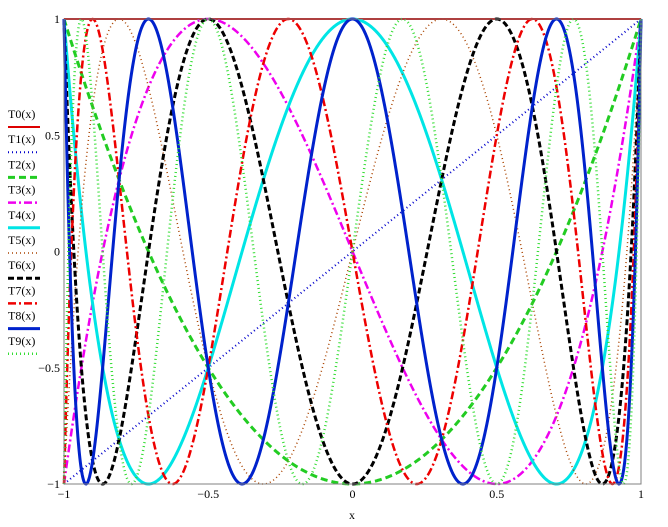 The width and height of the screenshot is (668, 527). What do you see at coordinates (21, 290) in the screenshot?
I see `legend-label: T7(x)` at bounding box center [21, 290].